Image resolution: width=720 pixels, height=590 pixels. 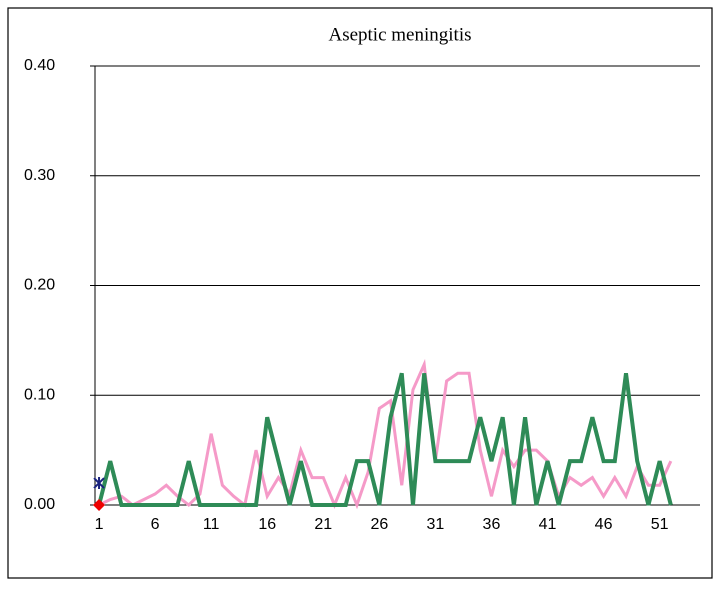 What do you see at coordinates (492, 524) in the screenshot?
I see `x-tick-label: 36` at bounding box center [492, 524].